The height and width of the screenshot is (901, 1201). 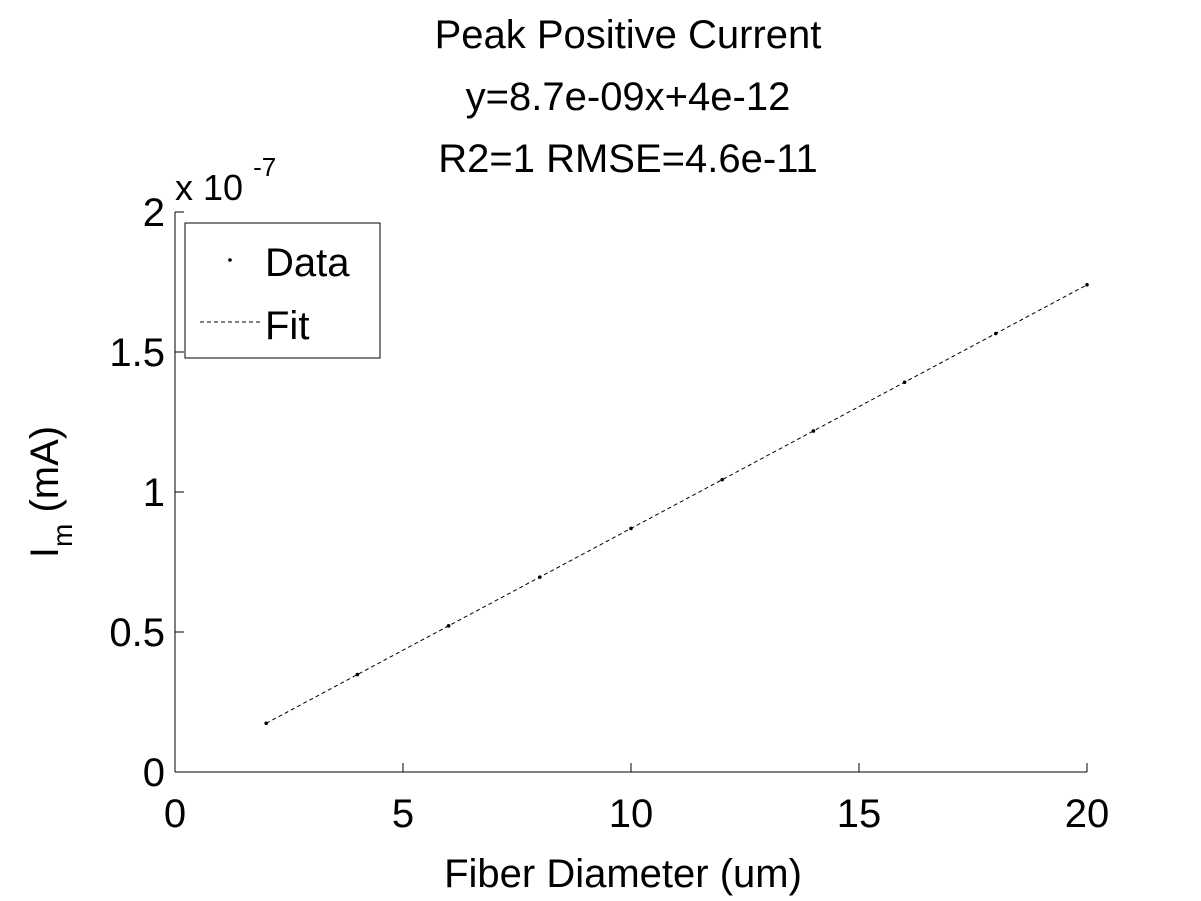 What do you see at coordinates (264, 167) in the screenshot?
I see `y-multiplier-exponent: -7` at bounding box center [264, 167].